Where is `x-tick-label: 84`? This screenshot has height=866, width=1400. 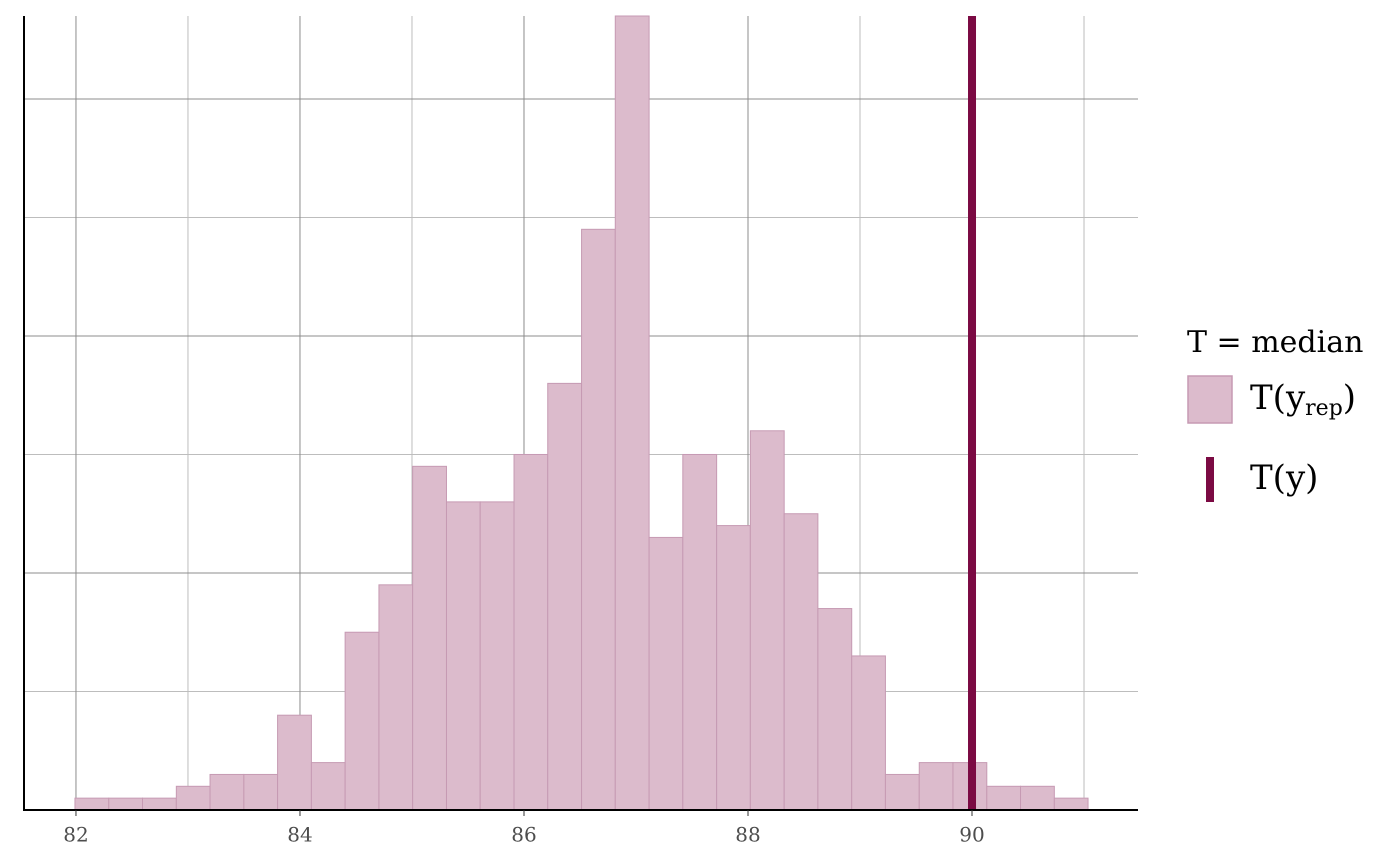 x-tick-label: 84 is located at coordinates (299, 835).